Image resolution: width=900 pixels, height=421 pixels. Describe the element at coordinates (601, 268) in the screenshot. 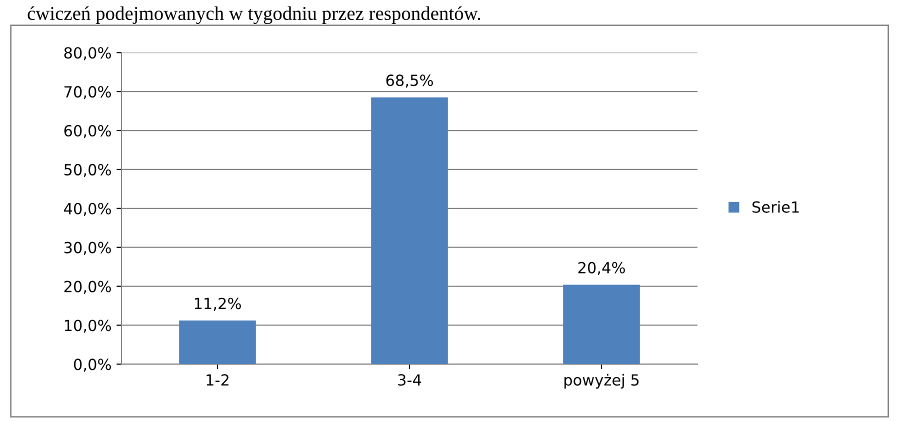

I see `data-label: 20,4%` at that location.